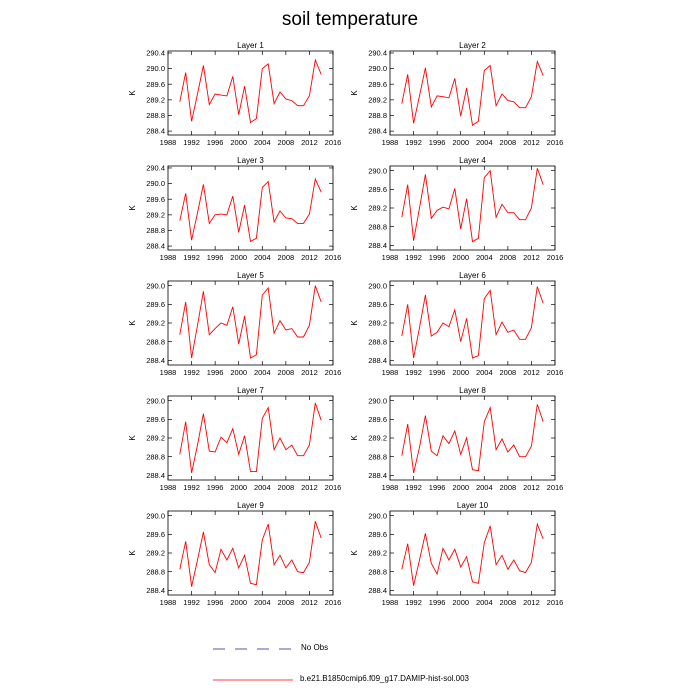 Image resolution: width=700 pixels, height=700 pixels. I want to click on panel-title: Layer 10, so click(473, 505).